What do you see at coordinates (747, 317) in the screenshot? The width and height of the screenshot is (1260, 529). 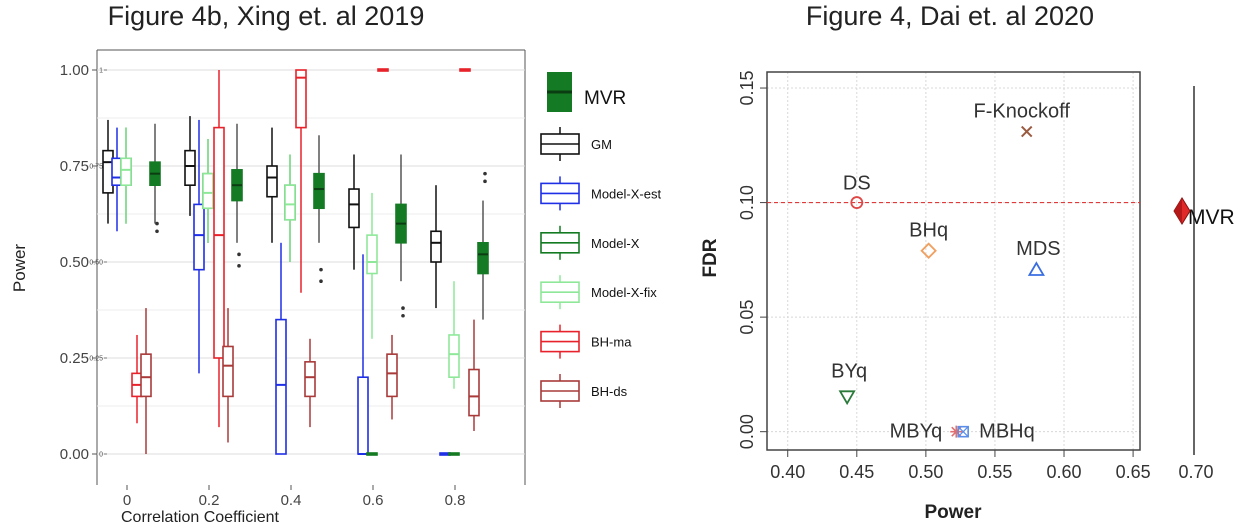 I see `right-y-tick-label: 0.05` at bounding box center [747, 317].